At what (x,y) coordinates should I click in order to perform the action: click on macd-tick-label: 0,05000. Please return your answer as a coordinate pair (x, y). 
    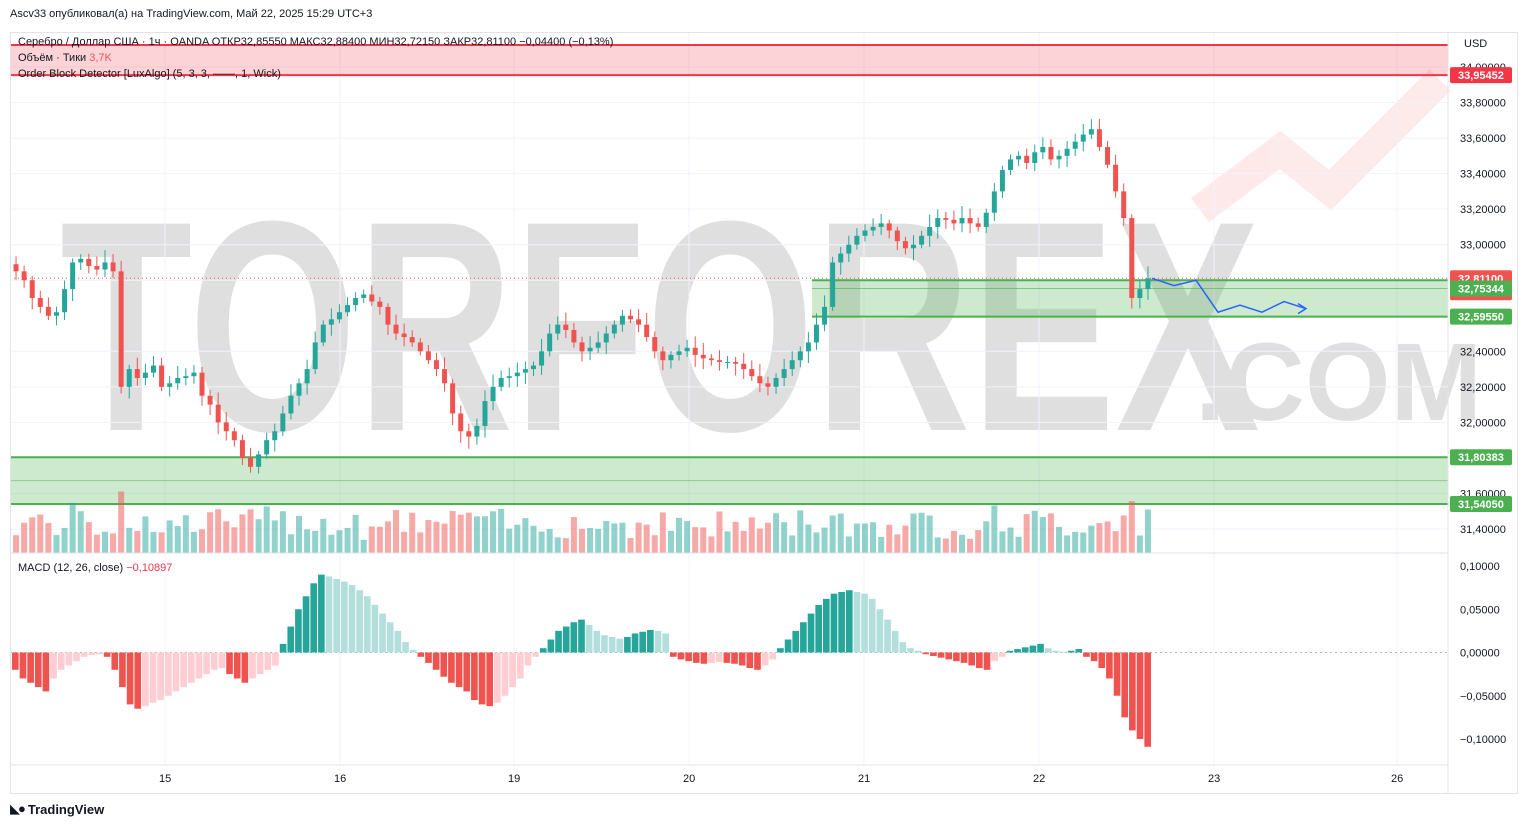
    Looking at the image, I should click on (1480, 610).